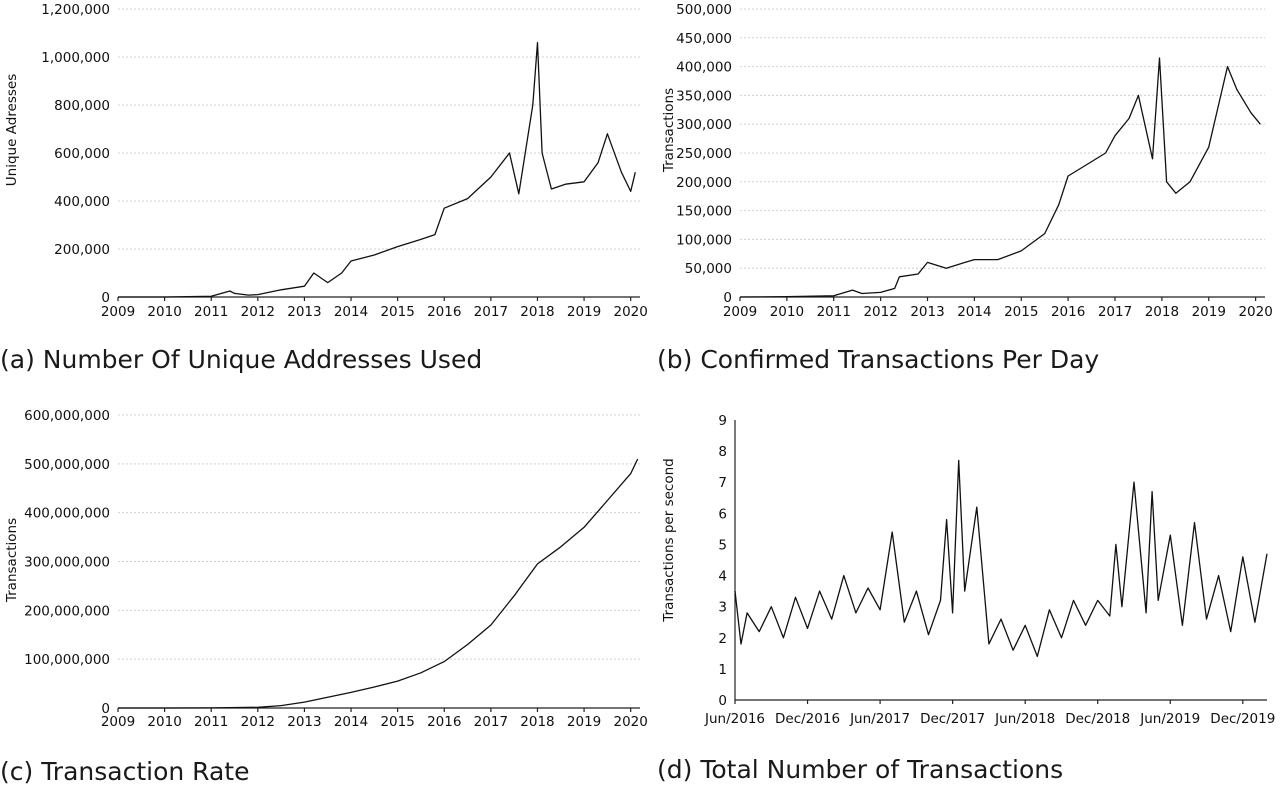  Describe the element at coordinates (704, 212) in the screenshot. I see `y-tick-label: 150,000` at that location.